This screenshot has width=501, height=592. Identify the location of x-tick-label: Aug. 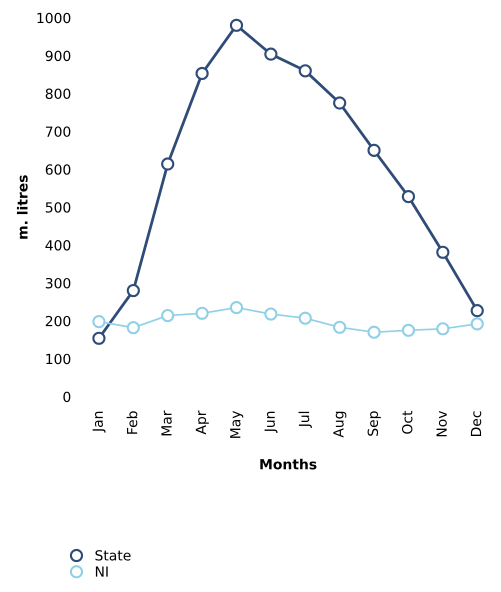
(339, 425).